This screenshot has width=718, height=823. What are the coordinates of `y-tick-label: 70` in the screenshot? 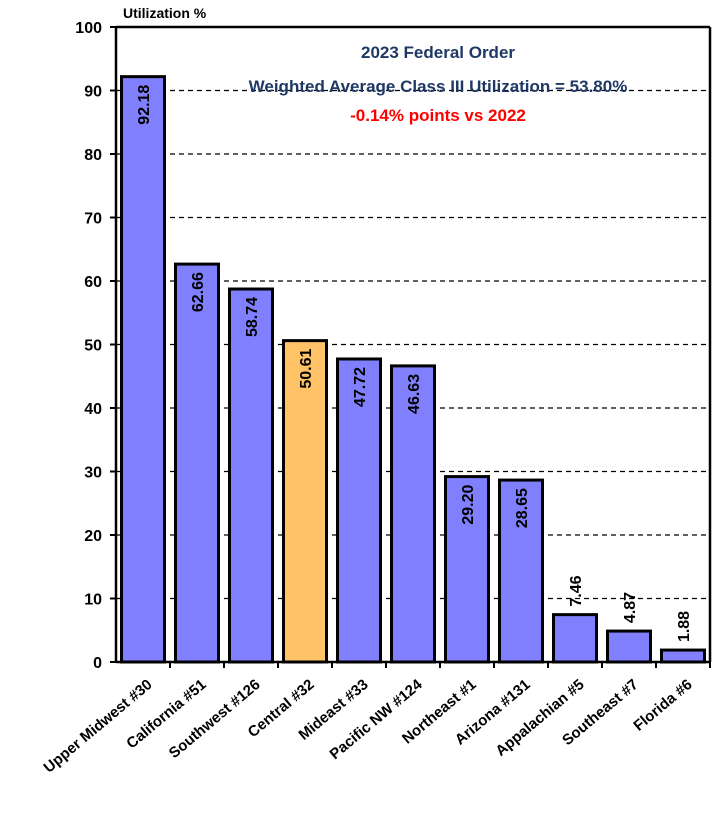 It's located at (93, 219).